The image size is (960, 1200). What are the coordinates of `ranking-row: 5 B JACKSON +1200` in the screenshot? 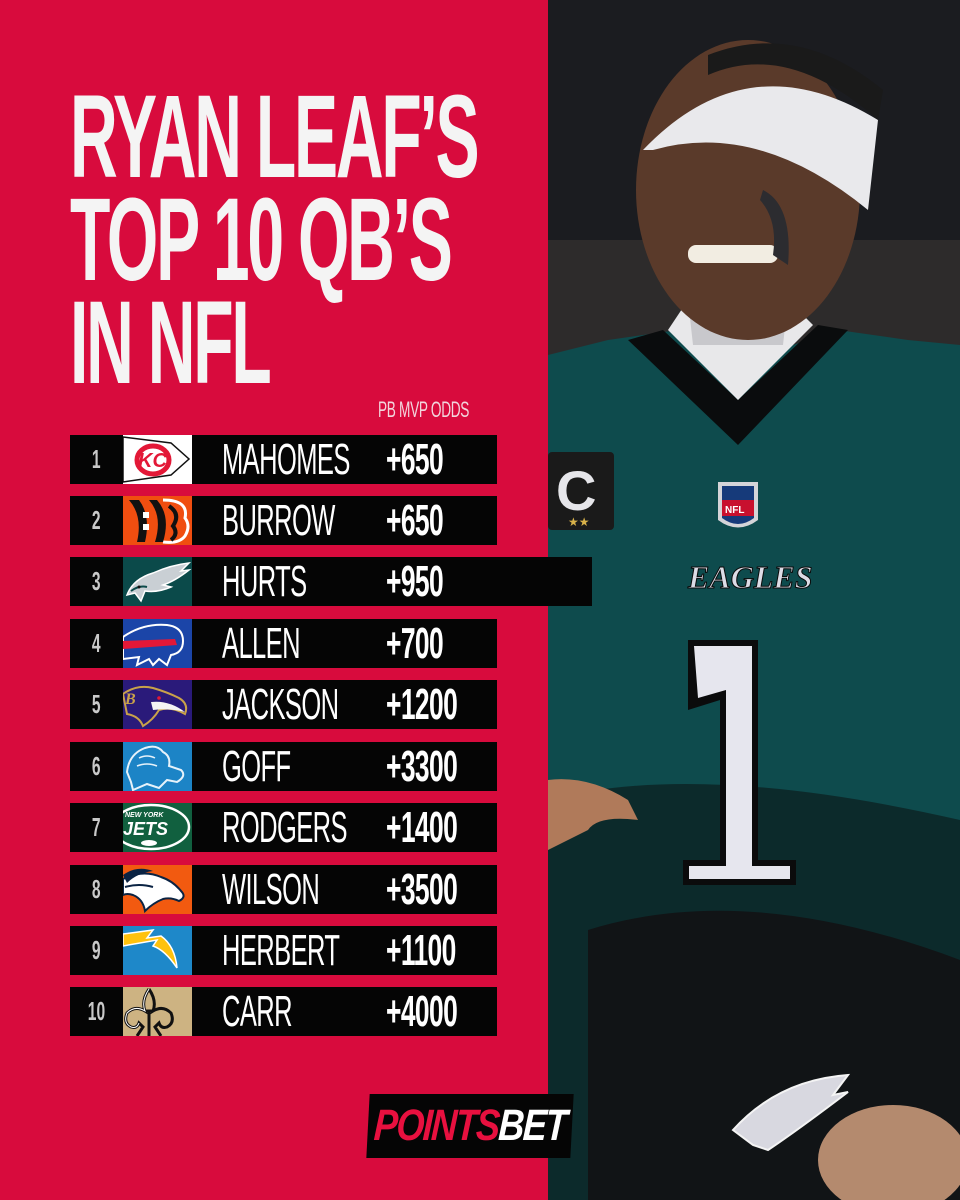 It's located at (283, 704).